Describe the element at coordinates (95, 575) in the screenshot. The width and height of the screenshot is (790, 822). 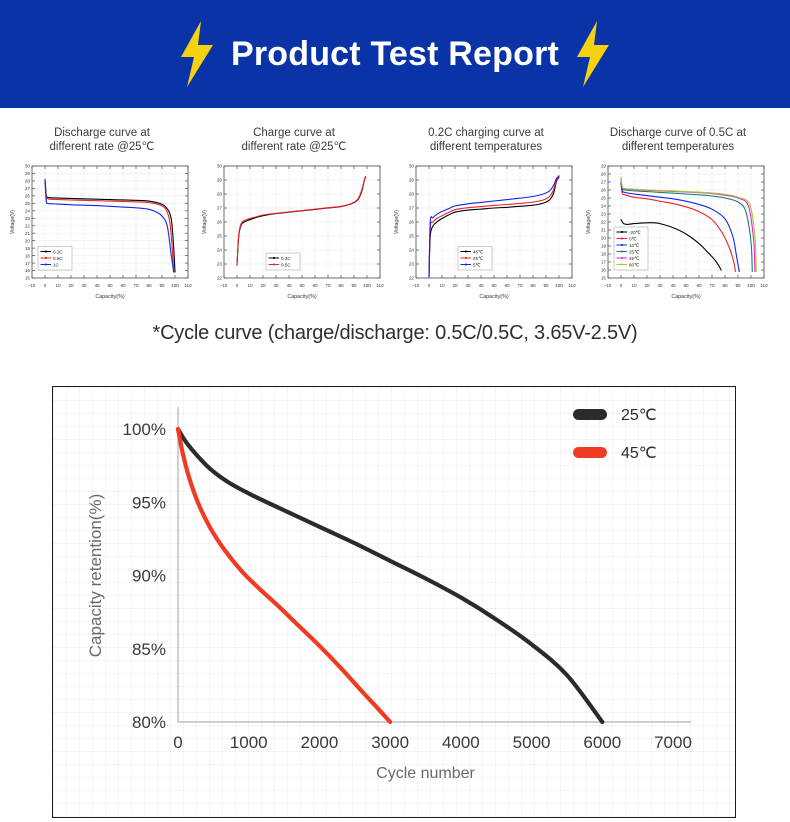
I see `y-axis-title: Capacity retention(%)` at that location.